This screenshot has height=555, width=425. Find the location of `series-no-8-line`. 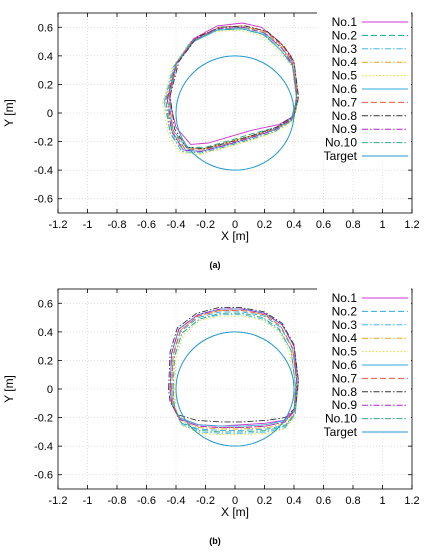

series-no-8-line is located at coordinates (233, 365).